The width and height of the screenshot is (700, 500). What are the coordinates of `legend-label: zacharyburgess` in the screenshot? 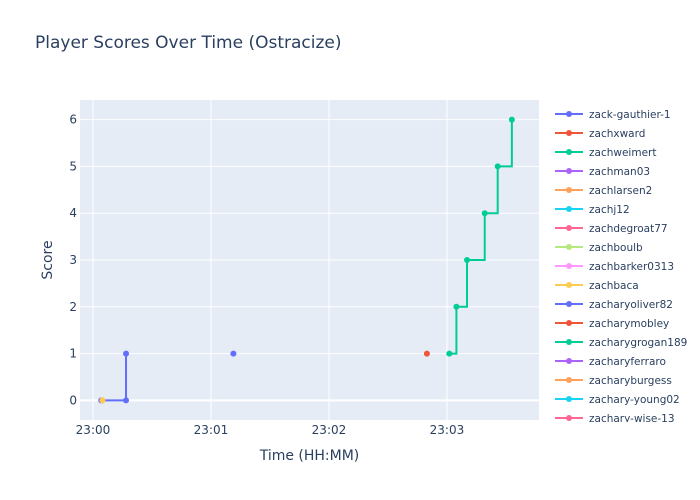 It's located at (630, 381).